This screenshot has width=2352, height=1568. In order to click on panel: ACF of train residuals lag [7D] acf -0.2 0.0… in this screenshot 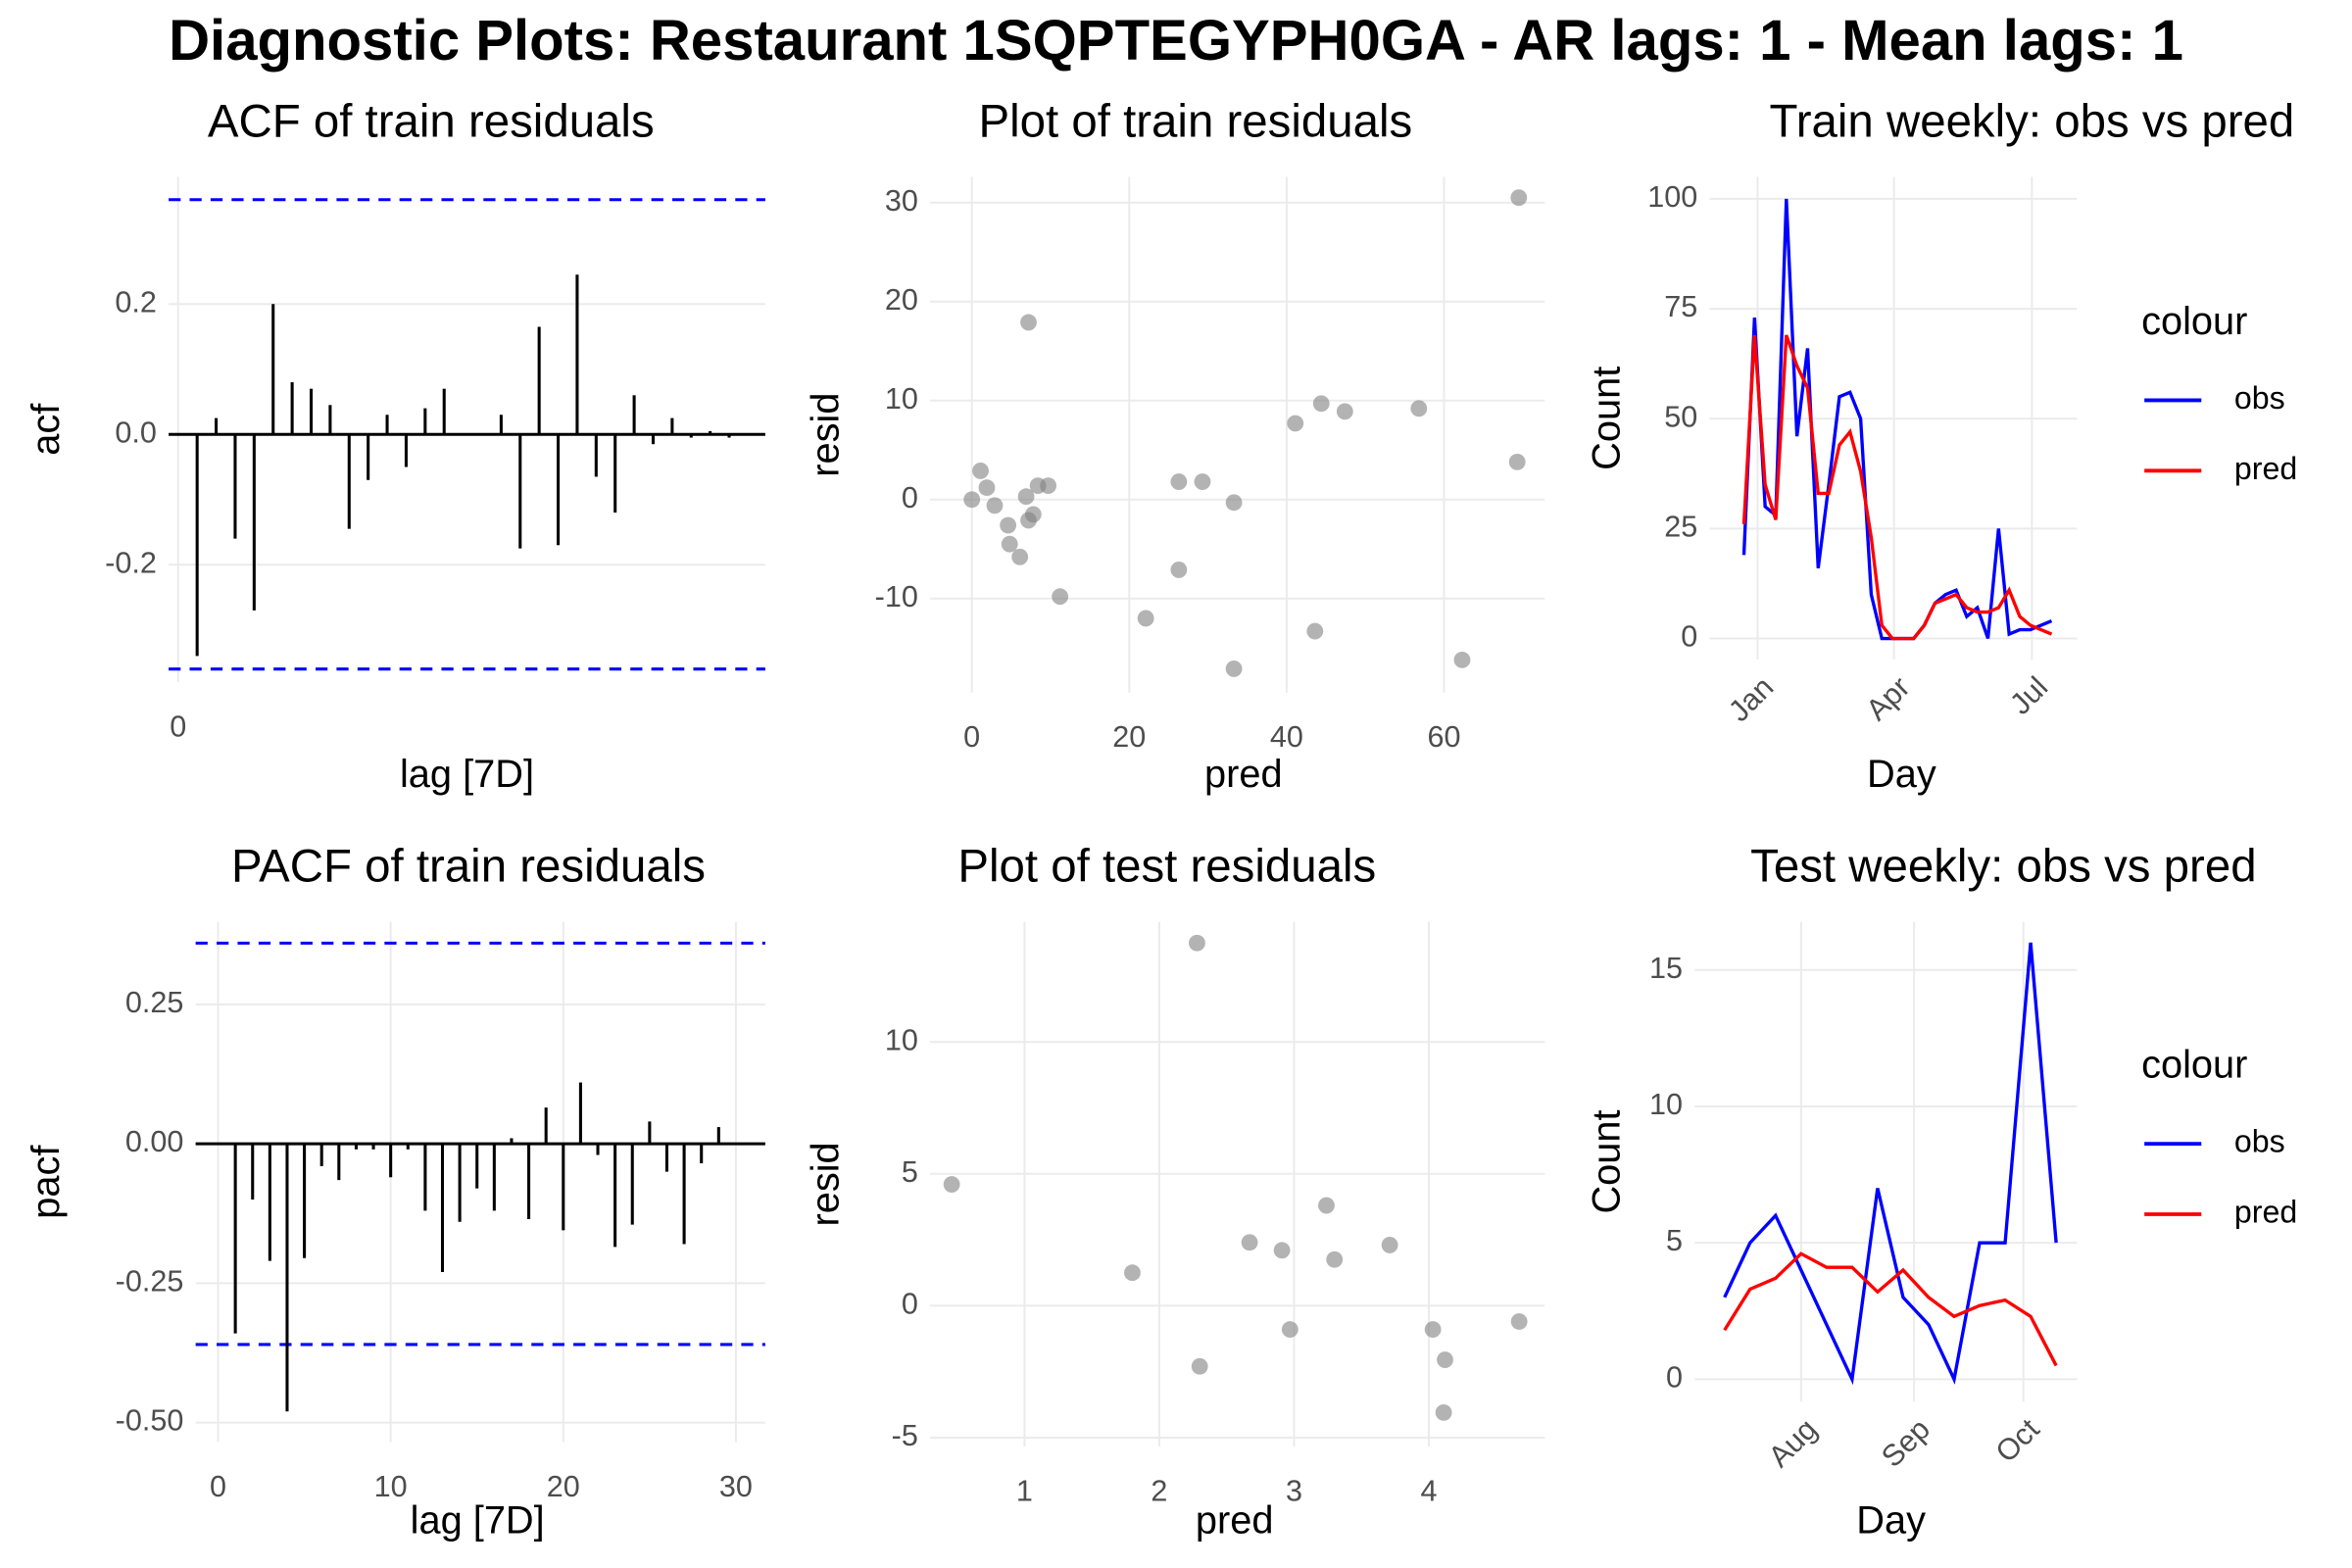, I will do `click(394, 445)`.